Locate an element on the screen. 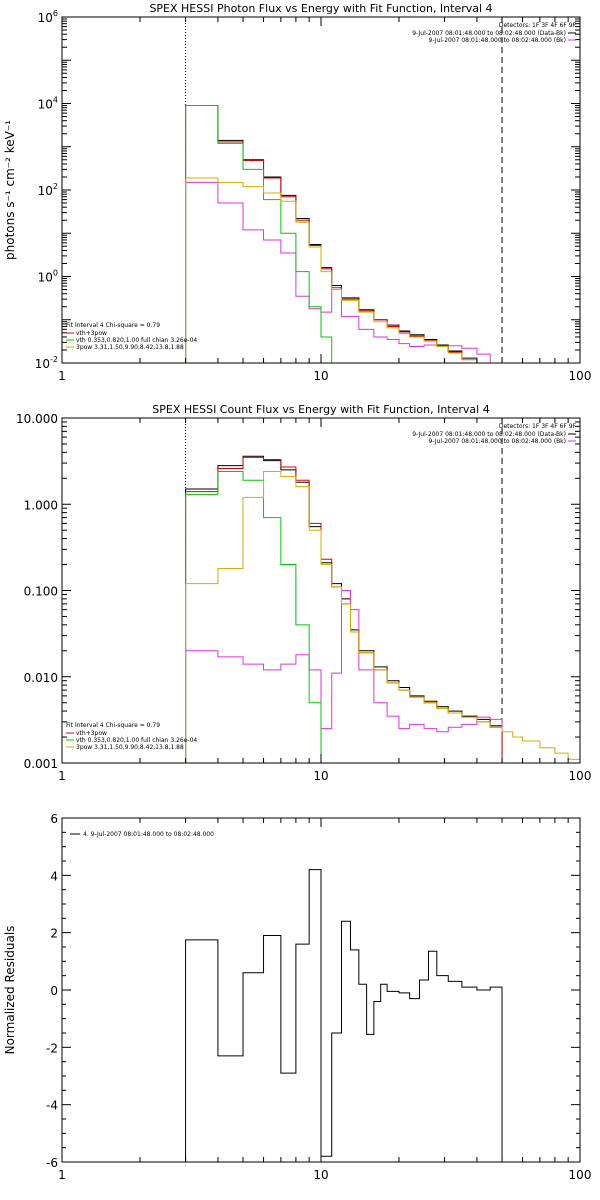  y-tick-label: 10² is located at coordinates (48, 190).